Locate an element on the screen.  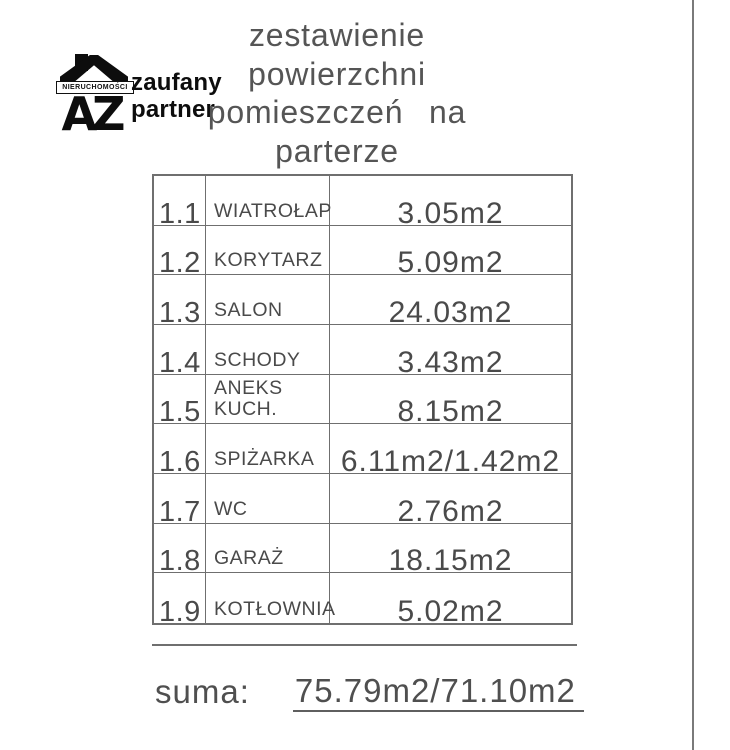
summary-row: suma: 75.79m2/71.10m2 is located at coordinates (369, 692).